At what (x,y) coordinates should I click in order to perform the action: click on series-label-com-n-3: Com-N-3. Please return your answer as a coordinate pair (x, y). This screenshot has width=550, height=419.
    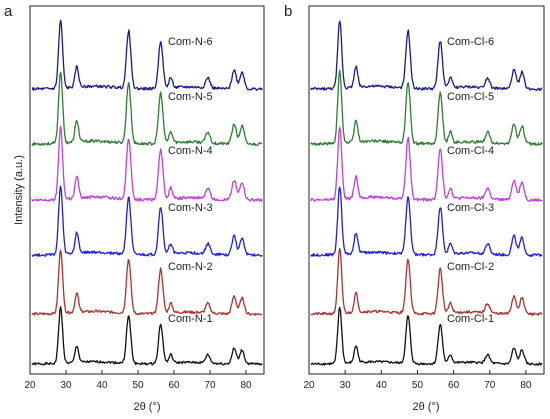
    Looking at the image, I should click on (190, 208).